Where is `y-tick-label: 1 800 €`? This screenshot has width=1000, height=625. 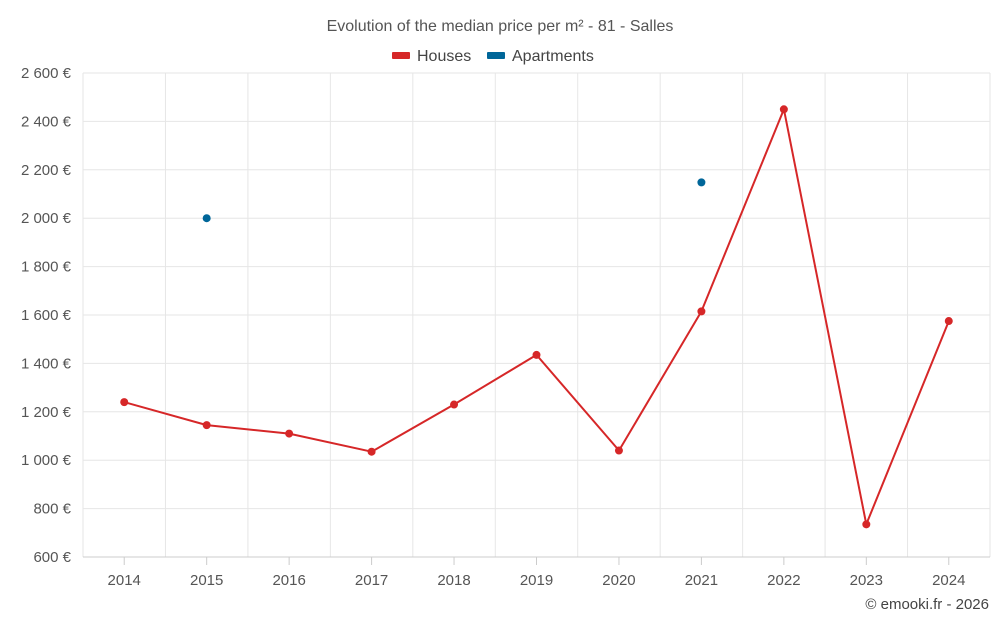 y-tick-label: 1 800 € is located at coordinates (46, 267).